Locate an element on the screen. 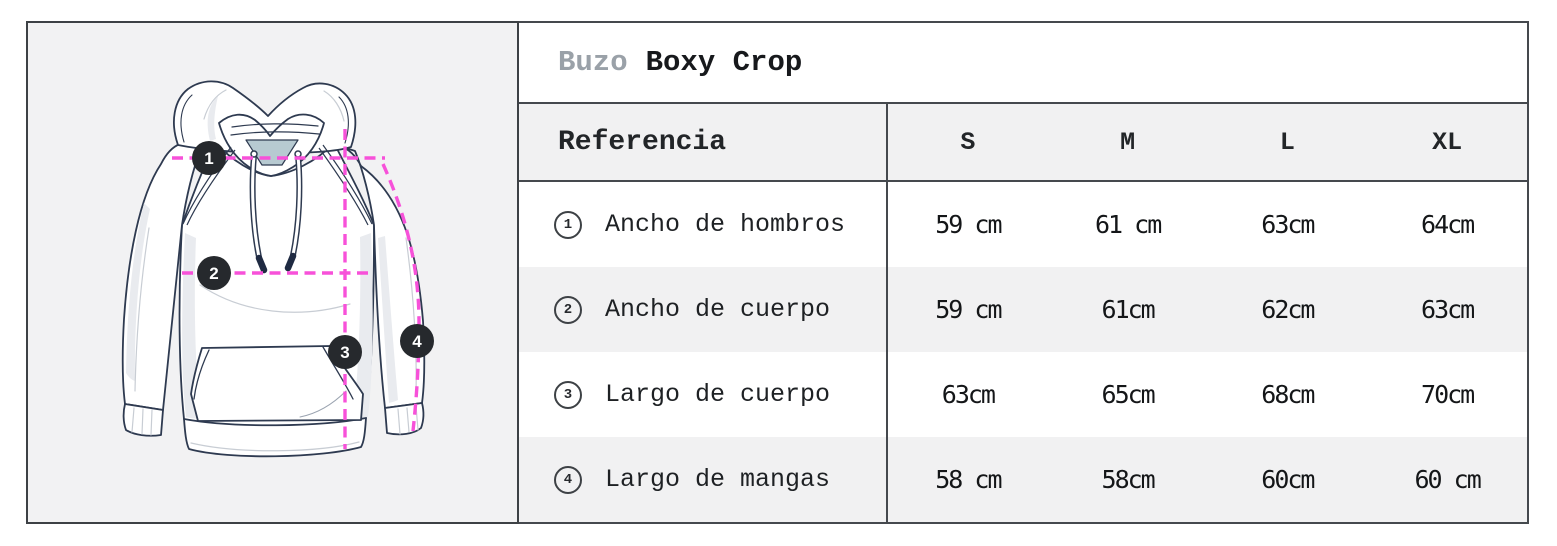 The height and width of the screenshot is (546, 1557). hoodie-illustration: 1 2 3 4 is located at coordinates (277, 269).